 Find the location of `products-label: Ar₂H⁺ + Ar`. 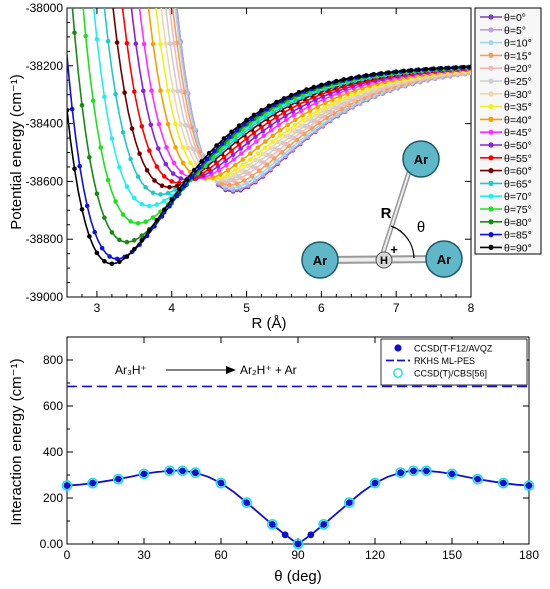

products-label: Ar₂H⁺ + Ar is located at coordinates (268, 370).